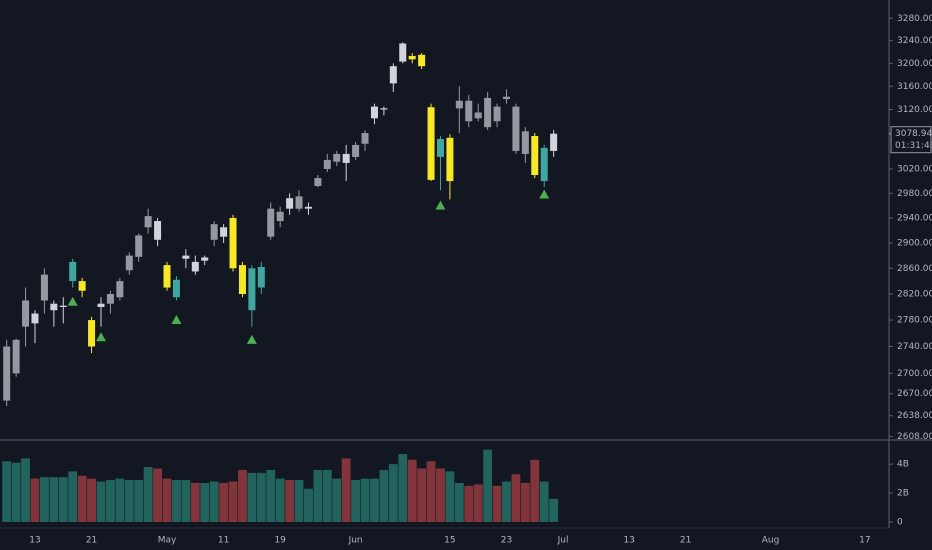  I want to click on x-tick-label: Jul, so click(563, 541).